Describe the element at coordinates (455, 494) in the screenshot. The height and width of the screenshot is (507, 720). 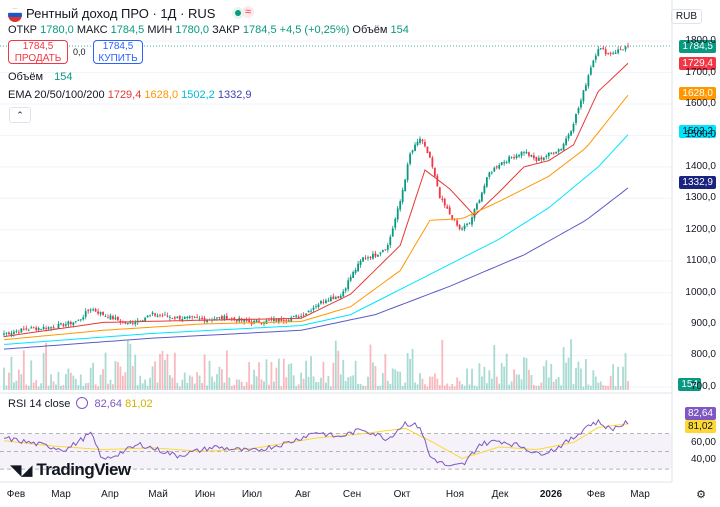
I see `time-tick-label: Ноя` at that location.